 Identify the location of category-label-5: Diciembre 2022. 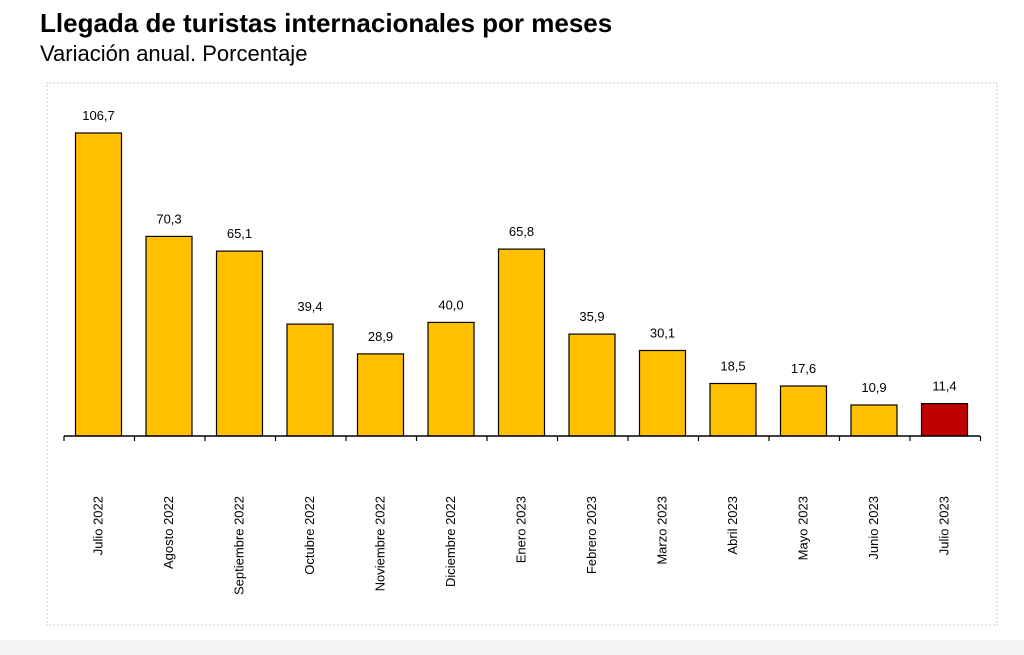
(450, 541).